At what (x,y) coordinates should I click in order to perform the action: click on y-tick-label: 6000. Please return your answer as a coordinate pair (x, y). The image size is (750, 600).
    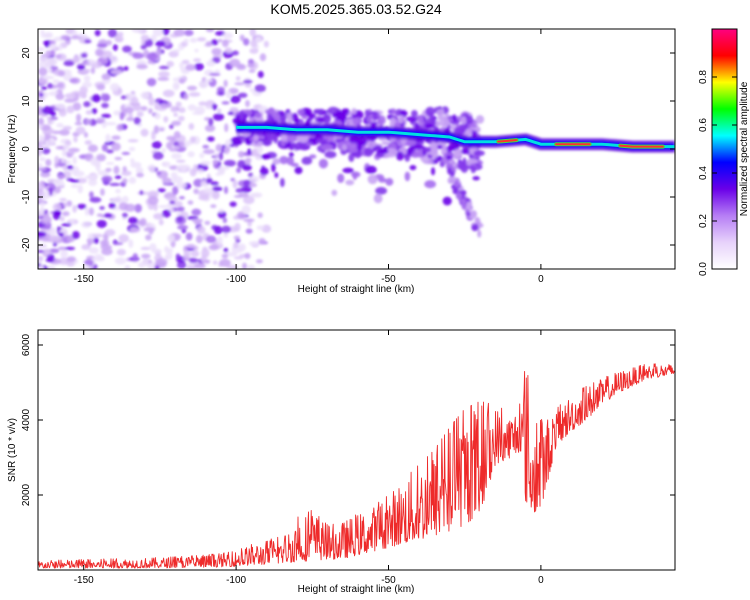
    Looking at the image, I should click on (26, 344).